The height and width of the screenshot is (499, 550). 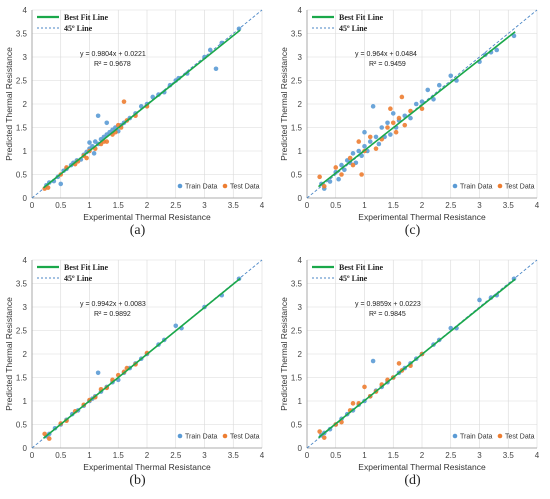 What do you see at coordinates (112, 64) in the screenshot?
I see `r-squared-label: R² = 0.9678` at bounding box center [112, 64].